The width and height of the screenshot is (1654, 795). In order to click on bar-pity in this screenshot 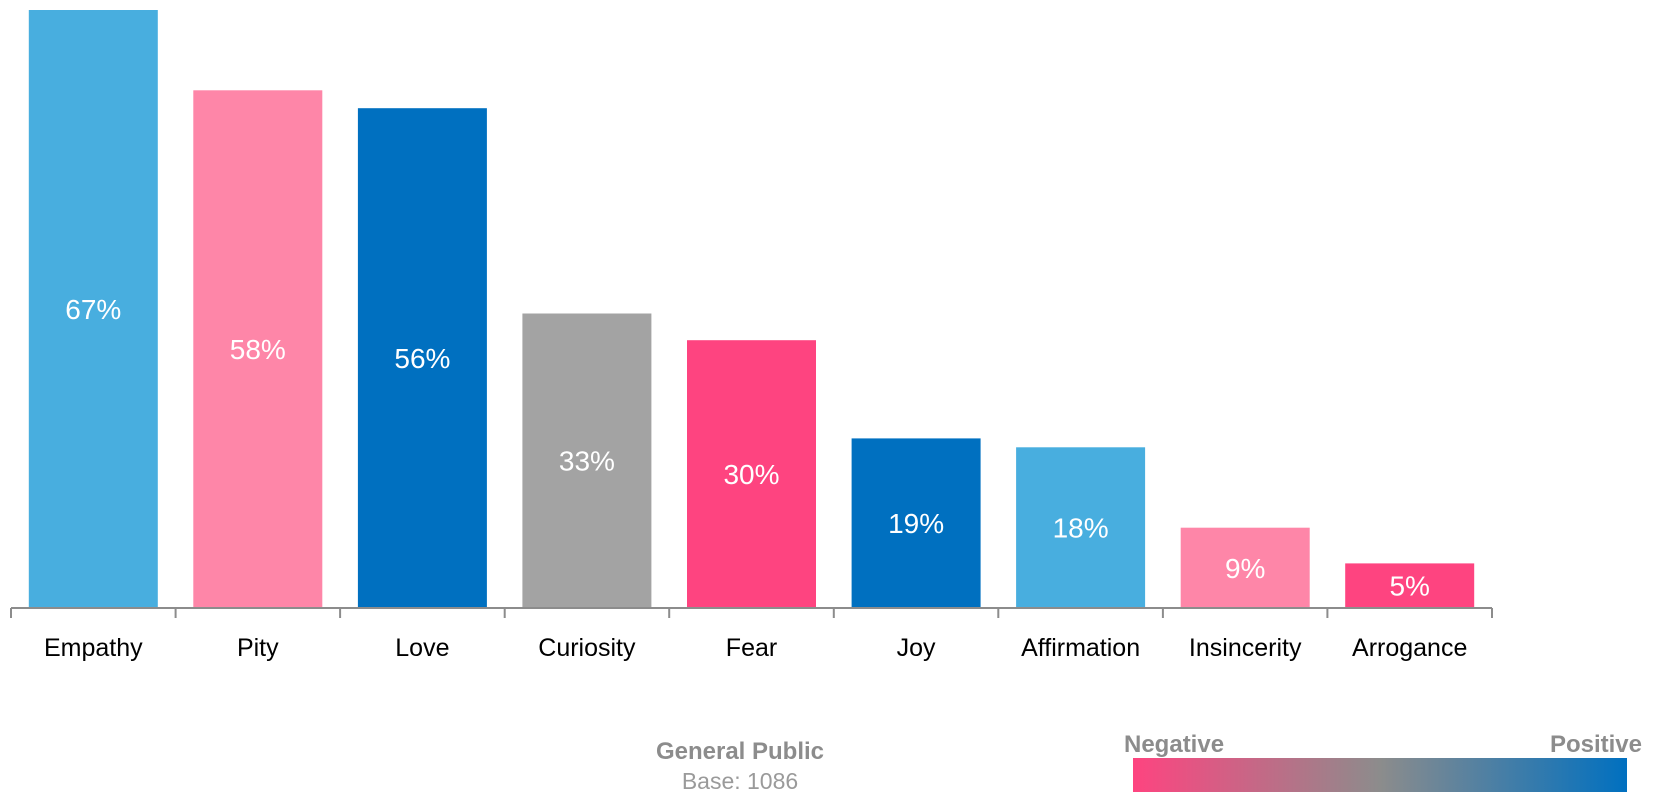, I will do `click(258, 349)`.